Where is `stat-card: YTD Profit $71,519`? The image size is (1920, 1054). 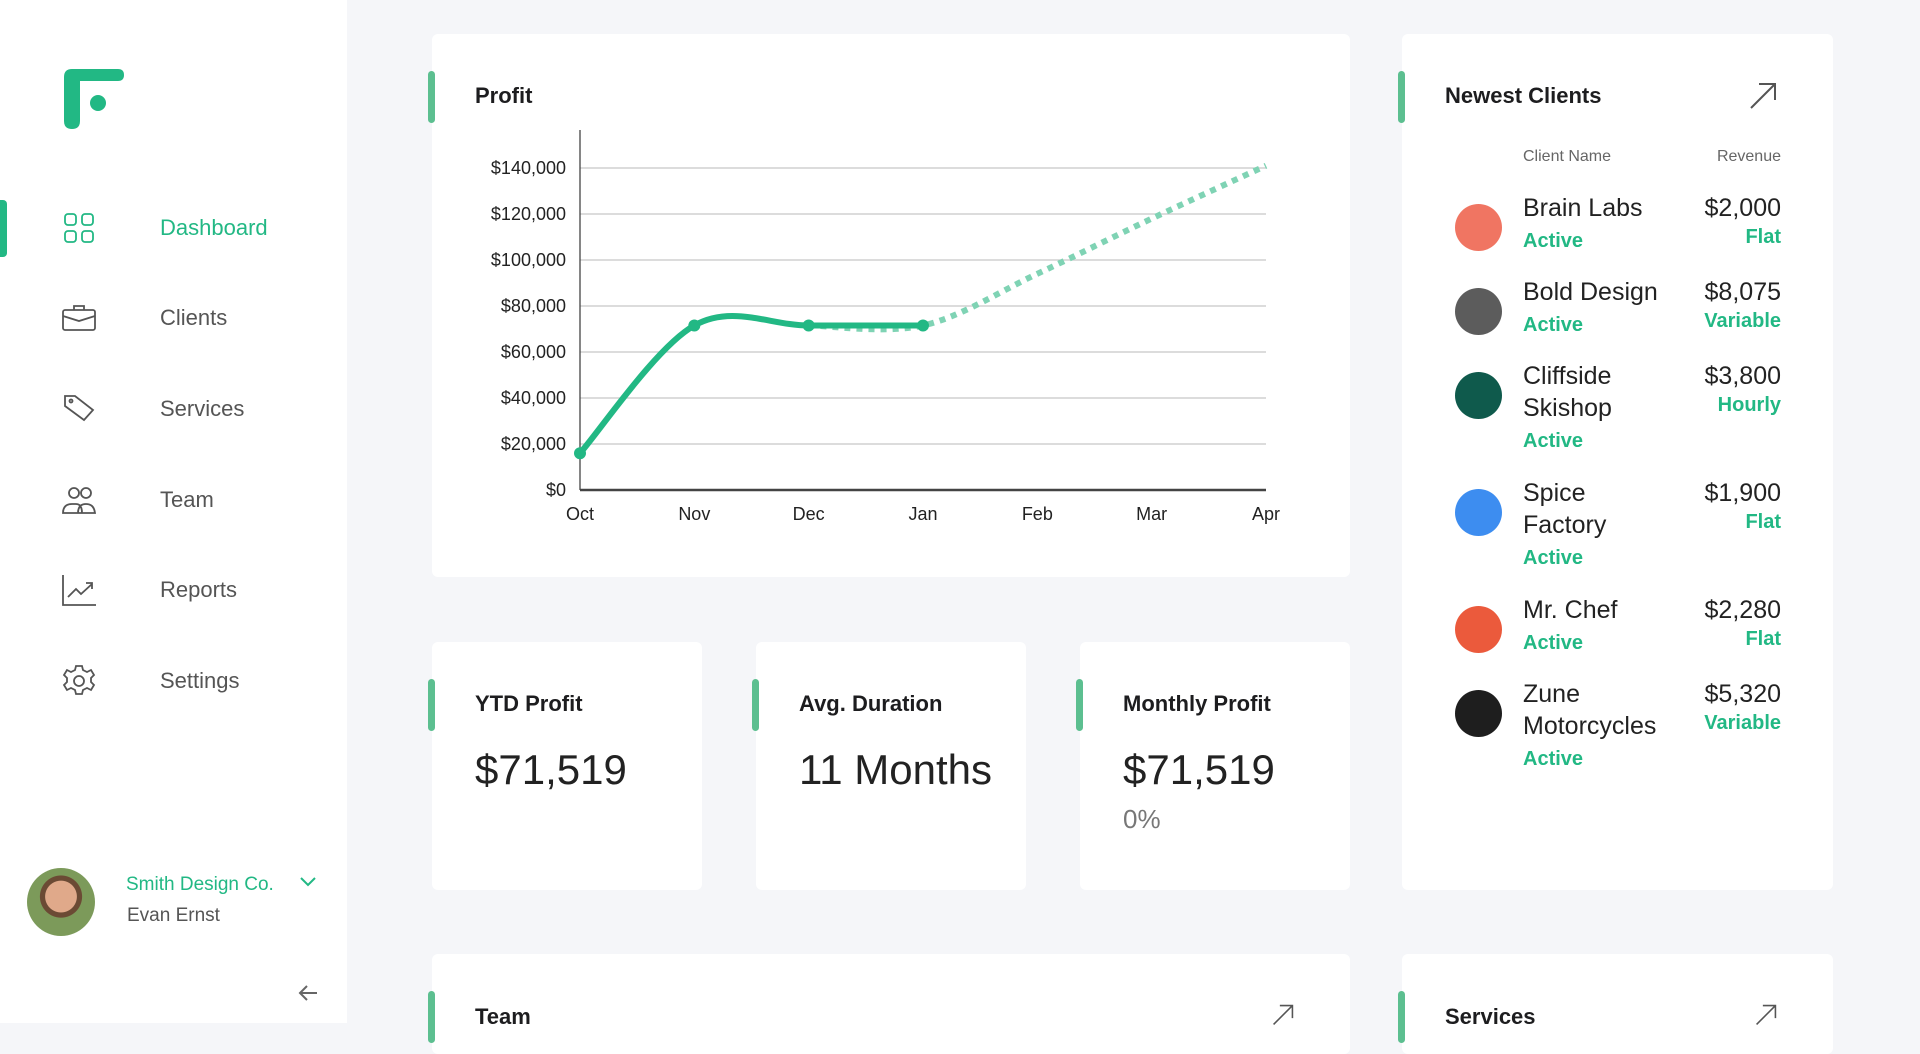
stat-card: YTD Profit $71,519 is located at coordinates (565, 766).